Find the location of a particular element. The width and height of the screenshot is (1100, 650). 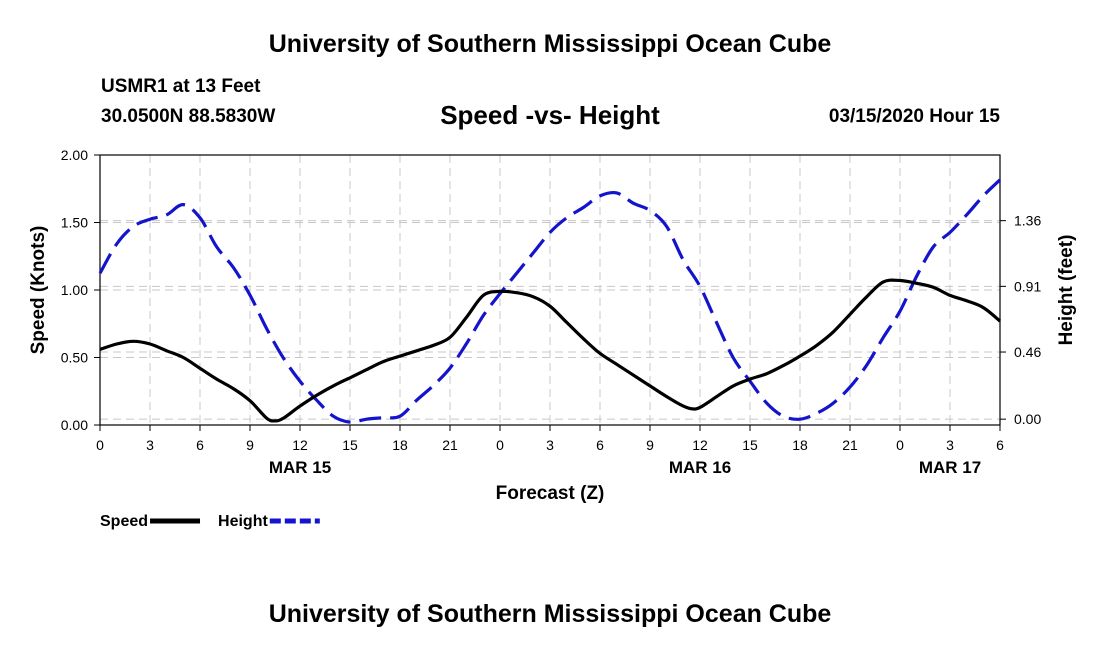

legend-label-speed: Speed is located at coordinates (124, 521).